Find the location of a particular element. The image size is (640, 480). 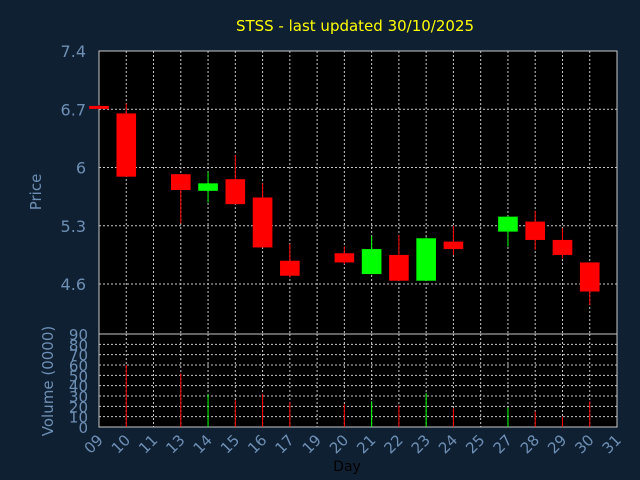

price-tick-label: 4.6 is located at coordinates (73, 284).